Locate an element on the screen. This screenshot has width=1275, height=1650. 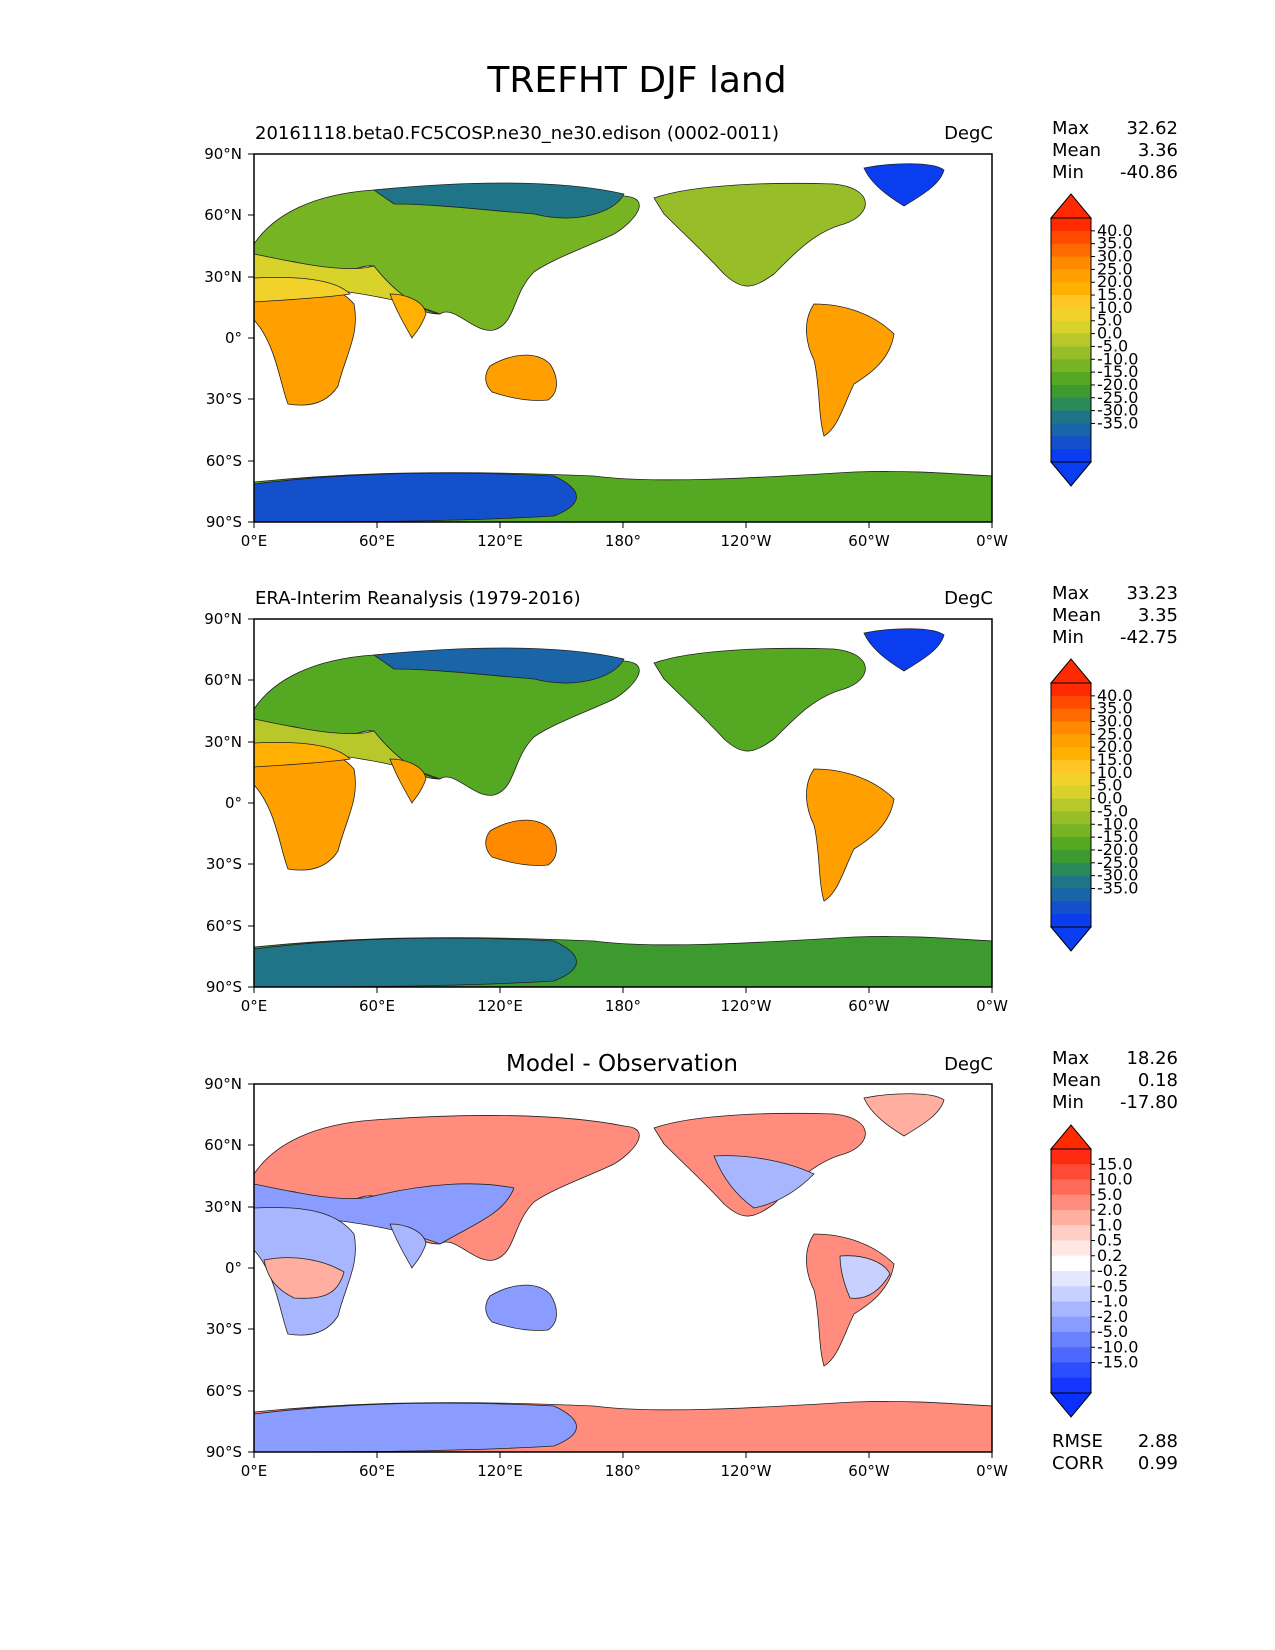
x-tick-label: 0°W is located at coordinates (992, 1471).